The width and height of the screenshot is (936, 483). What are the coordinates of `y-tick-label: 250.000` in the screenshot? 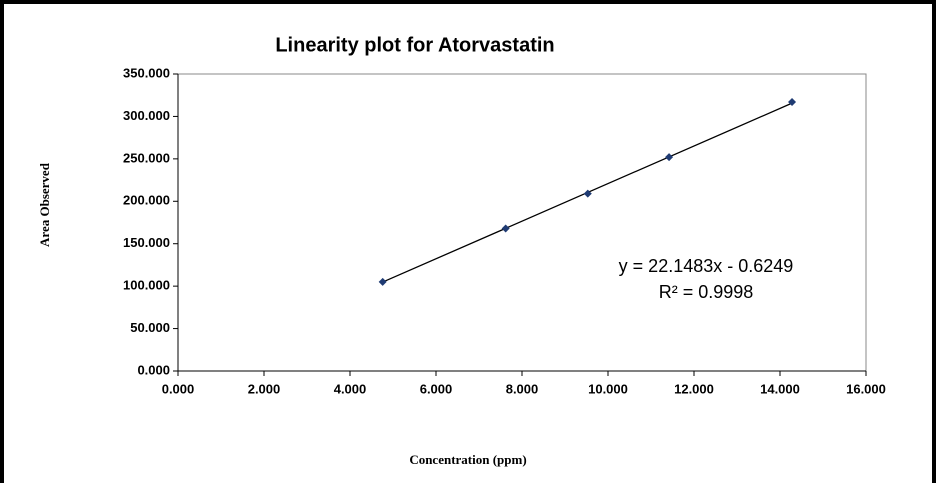 It's located at (146, 157).